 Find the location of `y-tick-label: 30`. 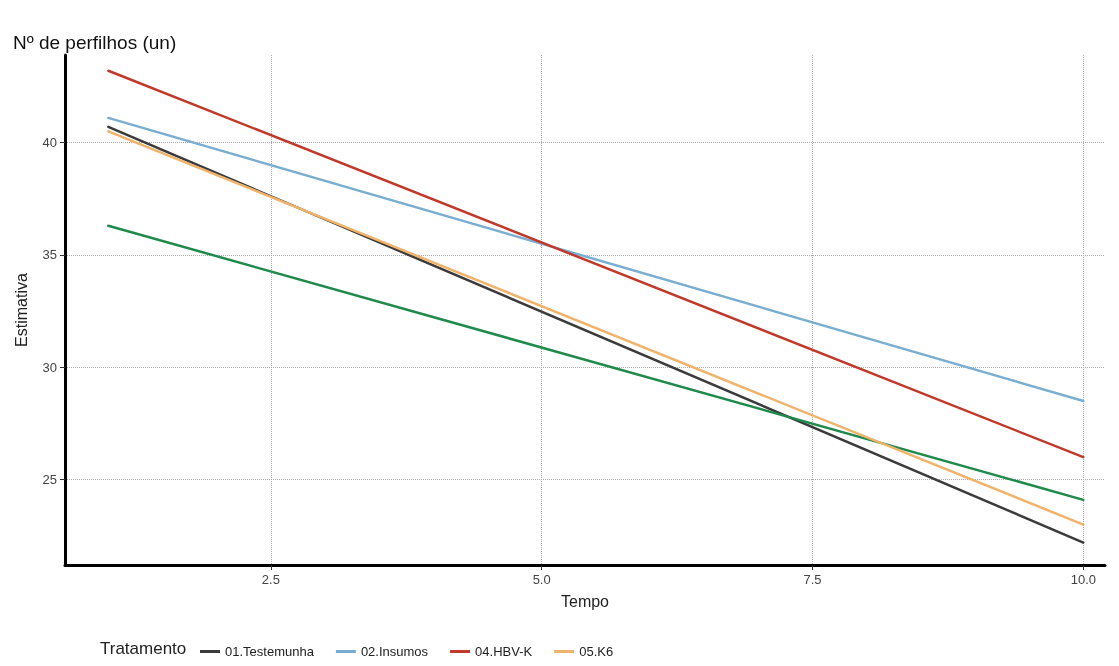

y-tick-label: 30 is located at coordinates (49, 367).